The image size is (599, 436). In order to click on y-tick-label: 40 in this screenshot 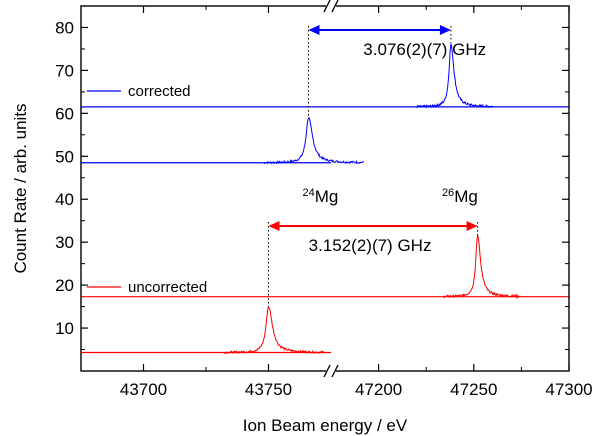, I will do `click(64, 199)`.